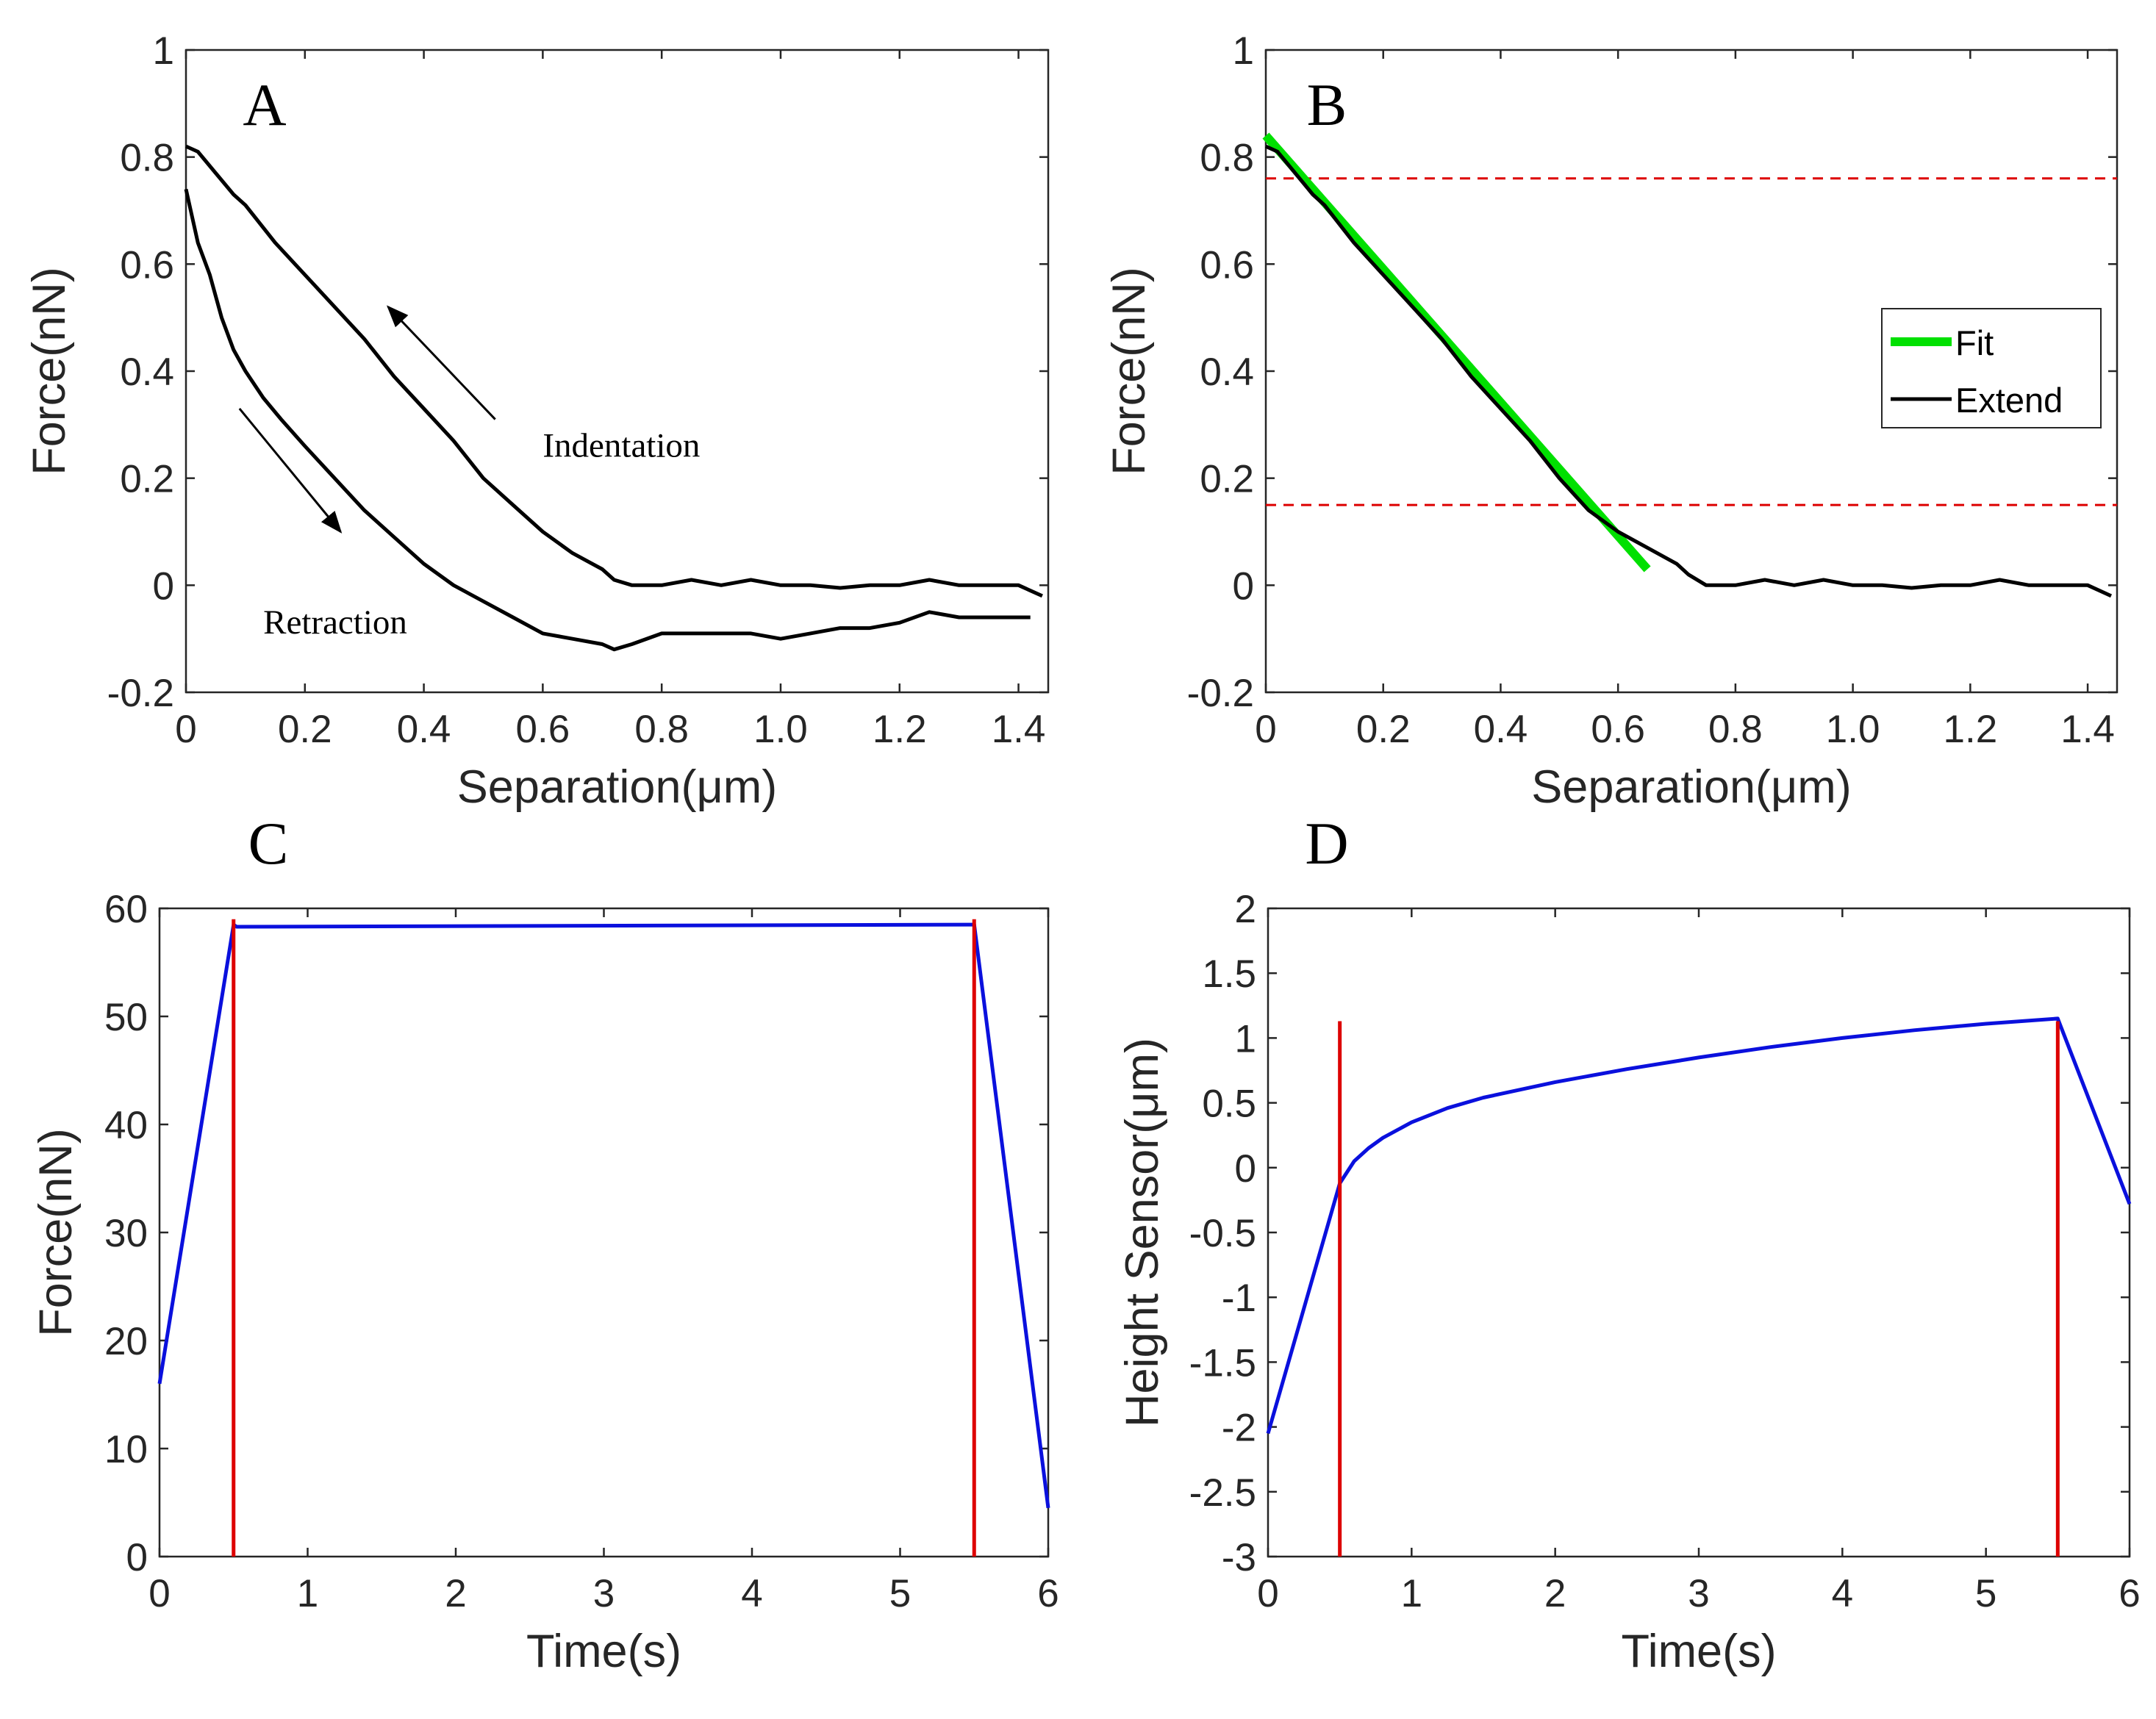 The height and width of the screenshot is (1719, 2156). Describe the element at coordinates (1229, 974) in the screenshot. I see `y-tick-label: 1.5` at that location.